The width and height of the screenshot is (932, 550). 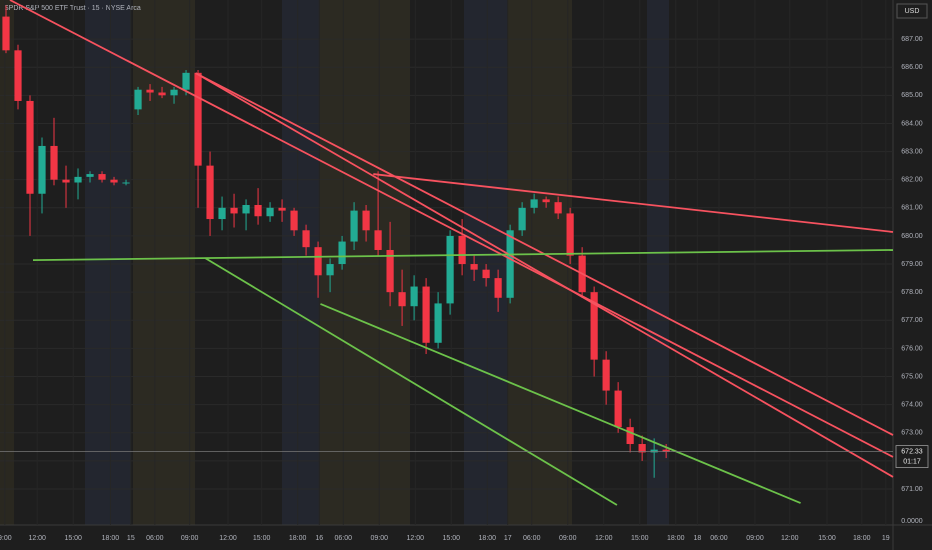 What do you see at coordinates (912, 348) in the screenshot?
I see `y-tick-label: 676.00` at bounding box center [912, 348].